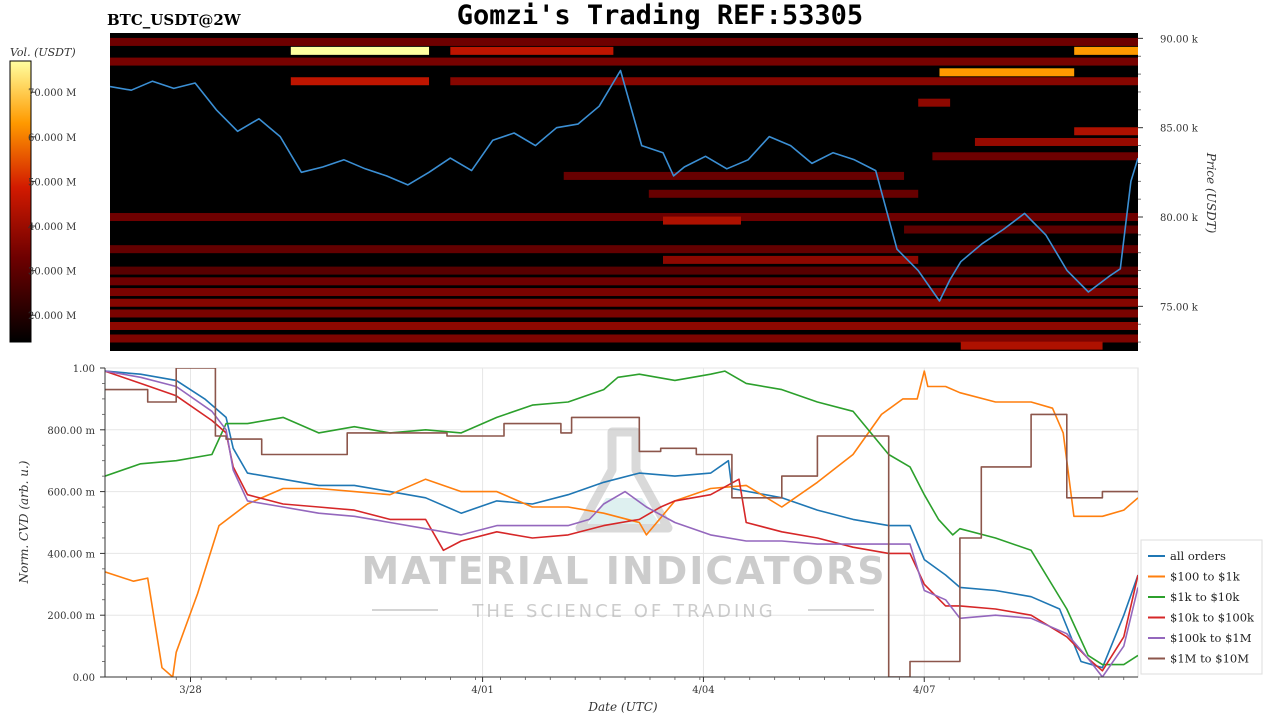 This screenshot has width=1280, height=720. What do you see at coordinates (71, 431) in the screenshot?
I see `cvd-y-tick-label: 800.00 m` at bounding box center [71, 431].